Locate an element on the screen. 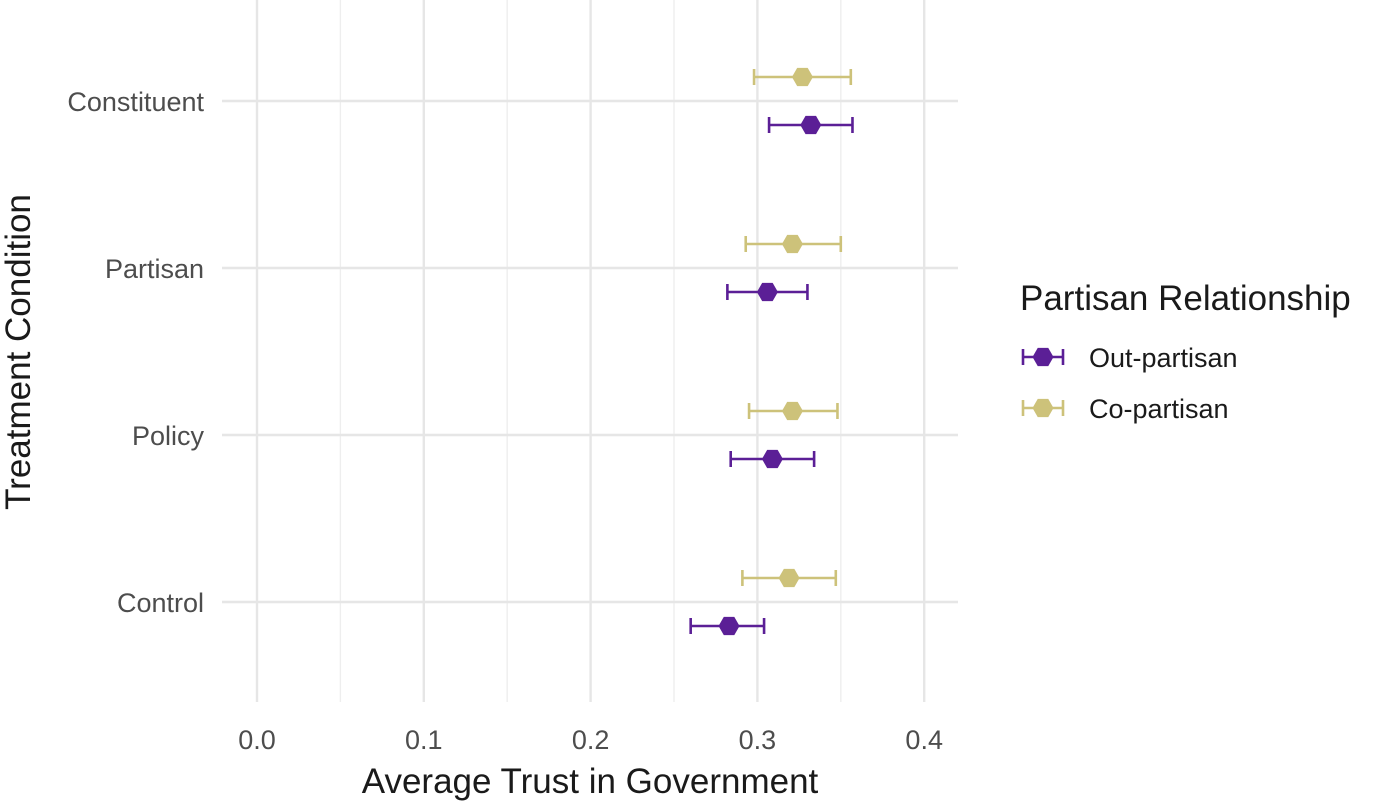  series-out-partisan is located at coordinates (771, 375).